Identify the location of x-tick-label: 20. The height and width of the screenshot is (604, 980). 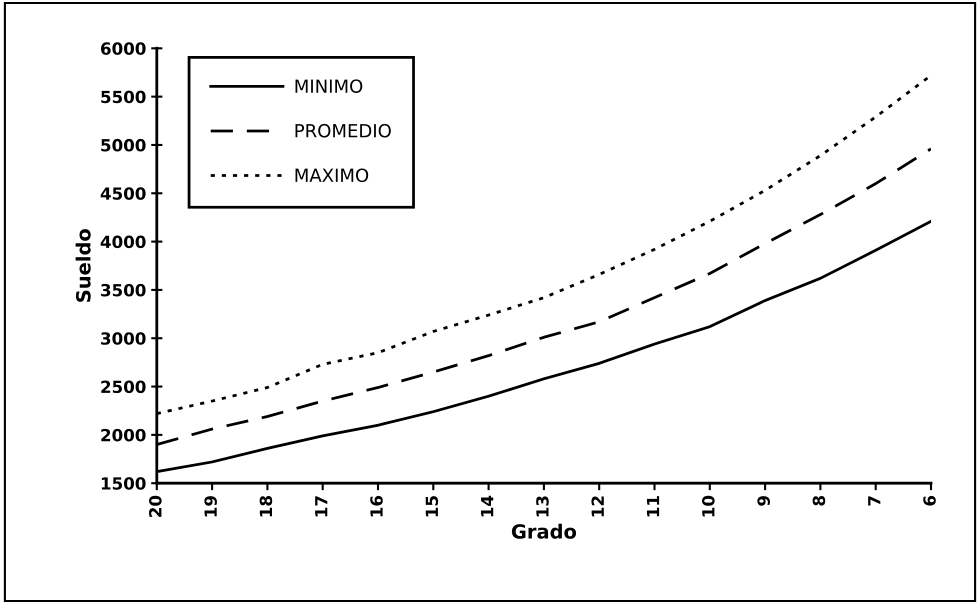
(155, 506).